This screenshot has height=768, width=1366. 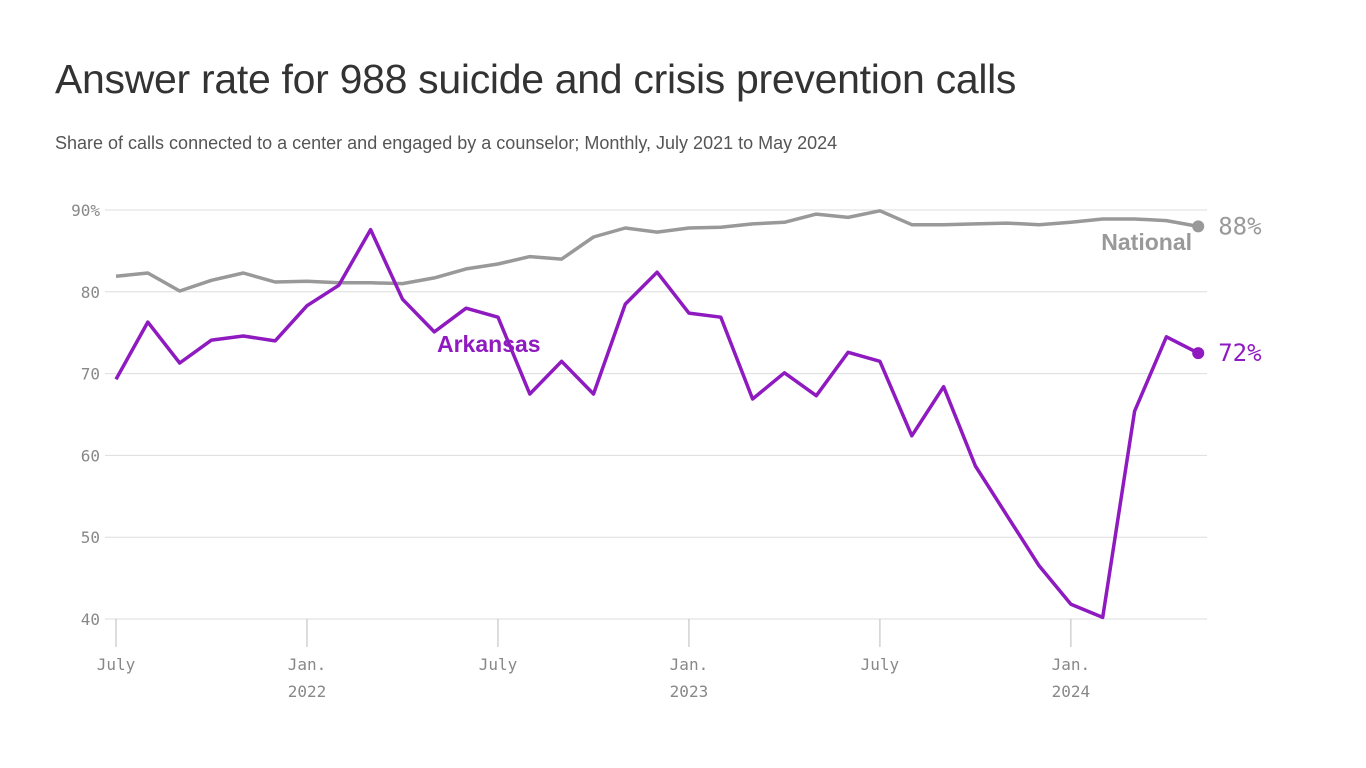 What do you see at coordinates (1198, 226) in the screenshot?
I see `national-end-point` at bounding box center [1198, 226].